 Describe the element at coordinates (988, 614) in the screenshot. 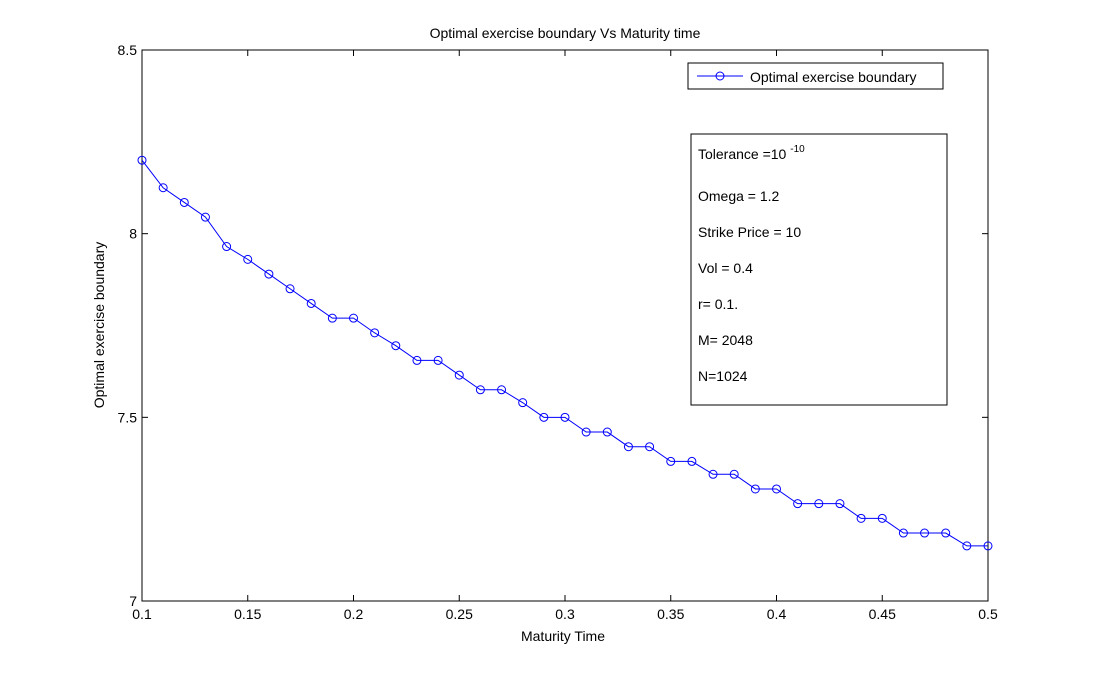

I see `x-tick-label: 0.5` at that location.